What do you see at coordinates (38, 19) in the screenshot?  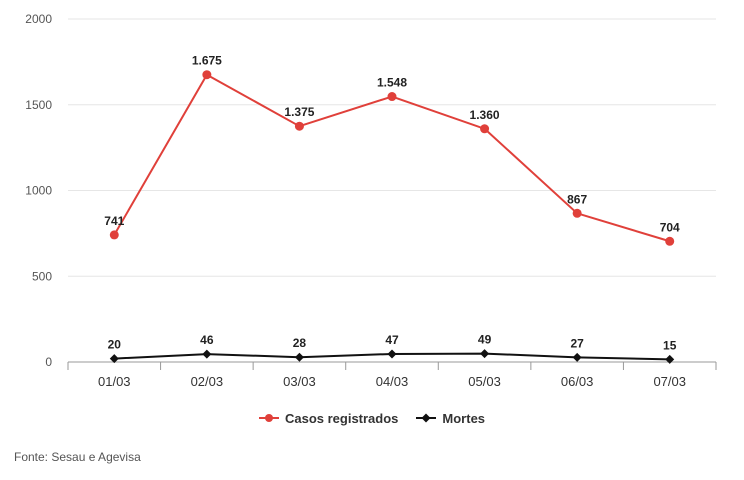 I see `y-tick-label: 2000` at bounding box center [38, 19].